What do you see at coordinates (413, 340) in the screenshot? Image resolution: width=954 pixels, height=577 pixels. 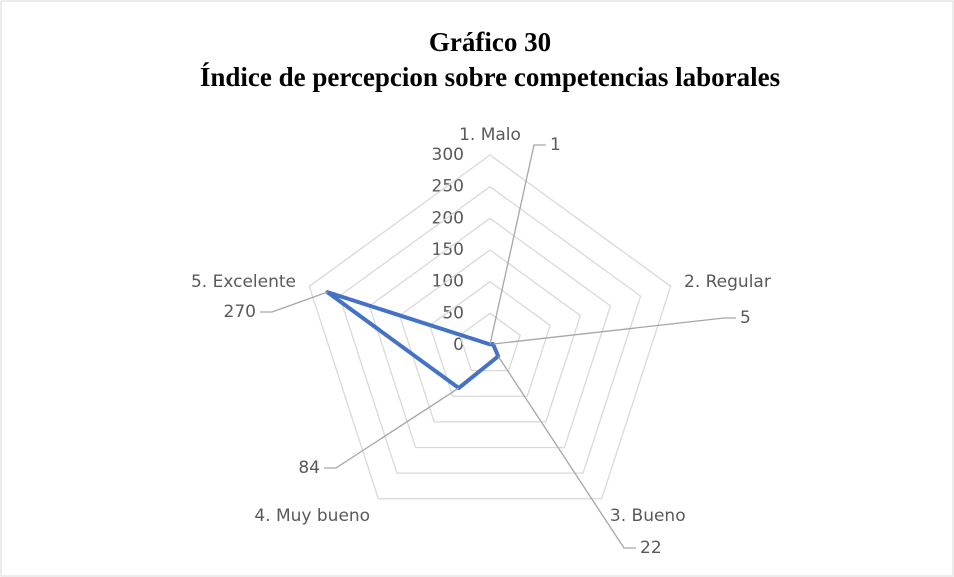 I see `series-line` at bounding box center [413, 340].